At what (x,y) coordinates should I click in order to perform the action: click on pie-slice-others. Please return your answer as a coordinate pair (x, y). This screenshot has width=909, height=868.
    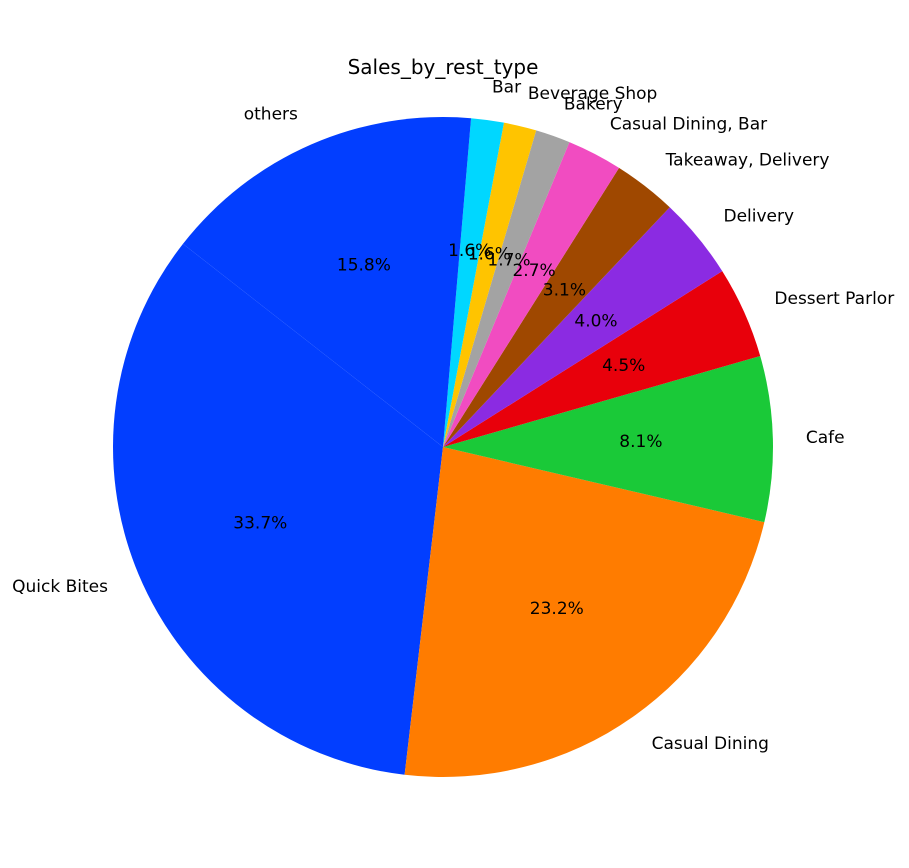
    Looking at the image, I should click on (327, 282).